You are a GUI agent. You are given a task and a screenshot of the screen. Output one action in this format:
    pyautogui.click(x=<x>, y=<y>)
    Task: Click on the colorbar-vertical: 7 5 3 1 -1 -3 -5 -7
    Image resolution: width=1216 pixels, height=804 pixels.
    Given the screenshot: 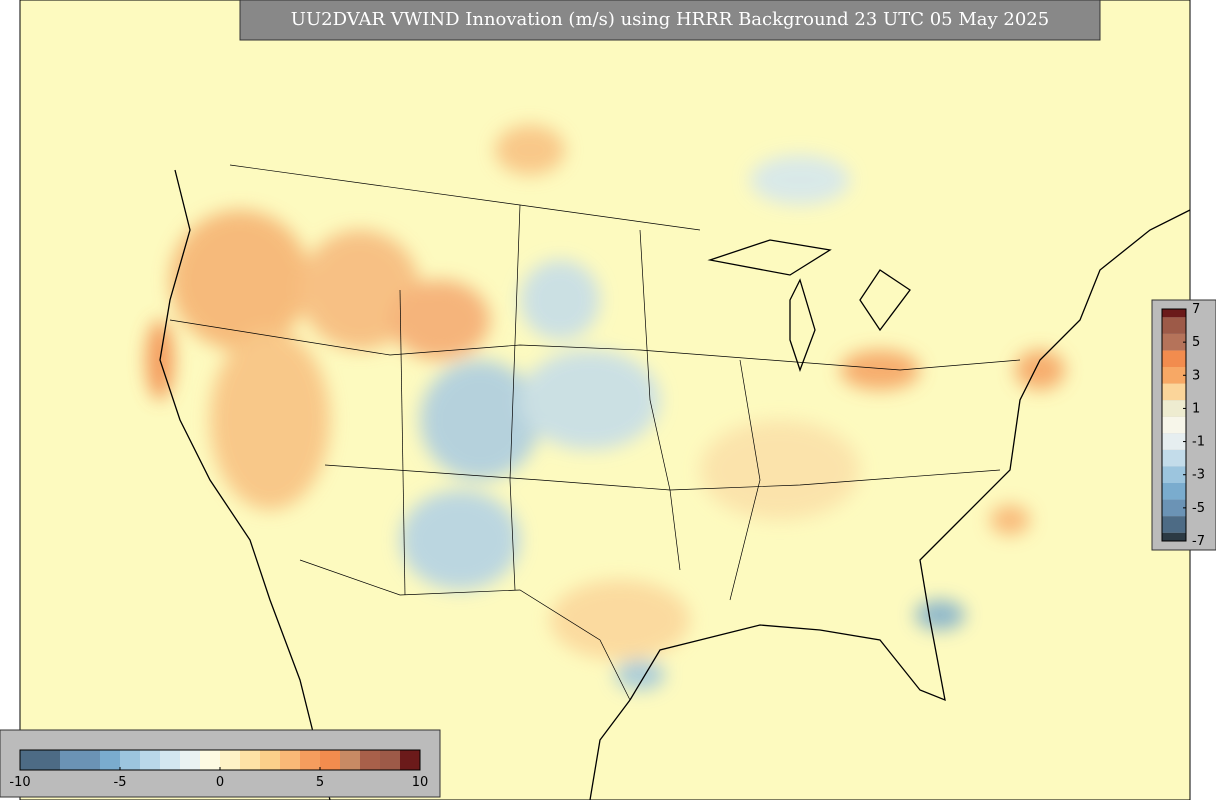 What is the action you would take?
    pyautogui.click(x=1183, y=425)
    